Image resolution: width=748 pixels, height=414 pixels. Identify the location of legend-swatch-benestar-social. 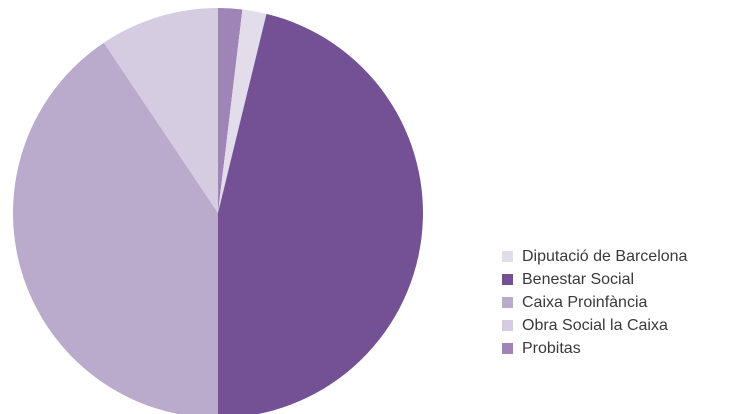
(507, 279).